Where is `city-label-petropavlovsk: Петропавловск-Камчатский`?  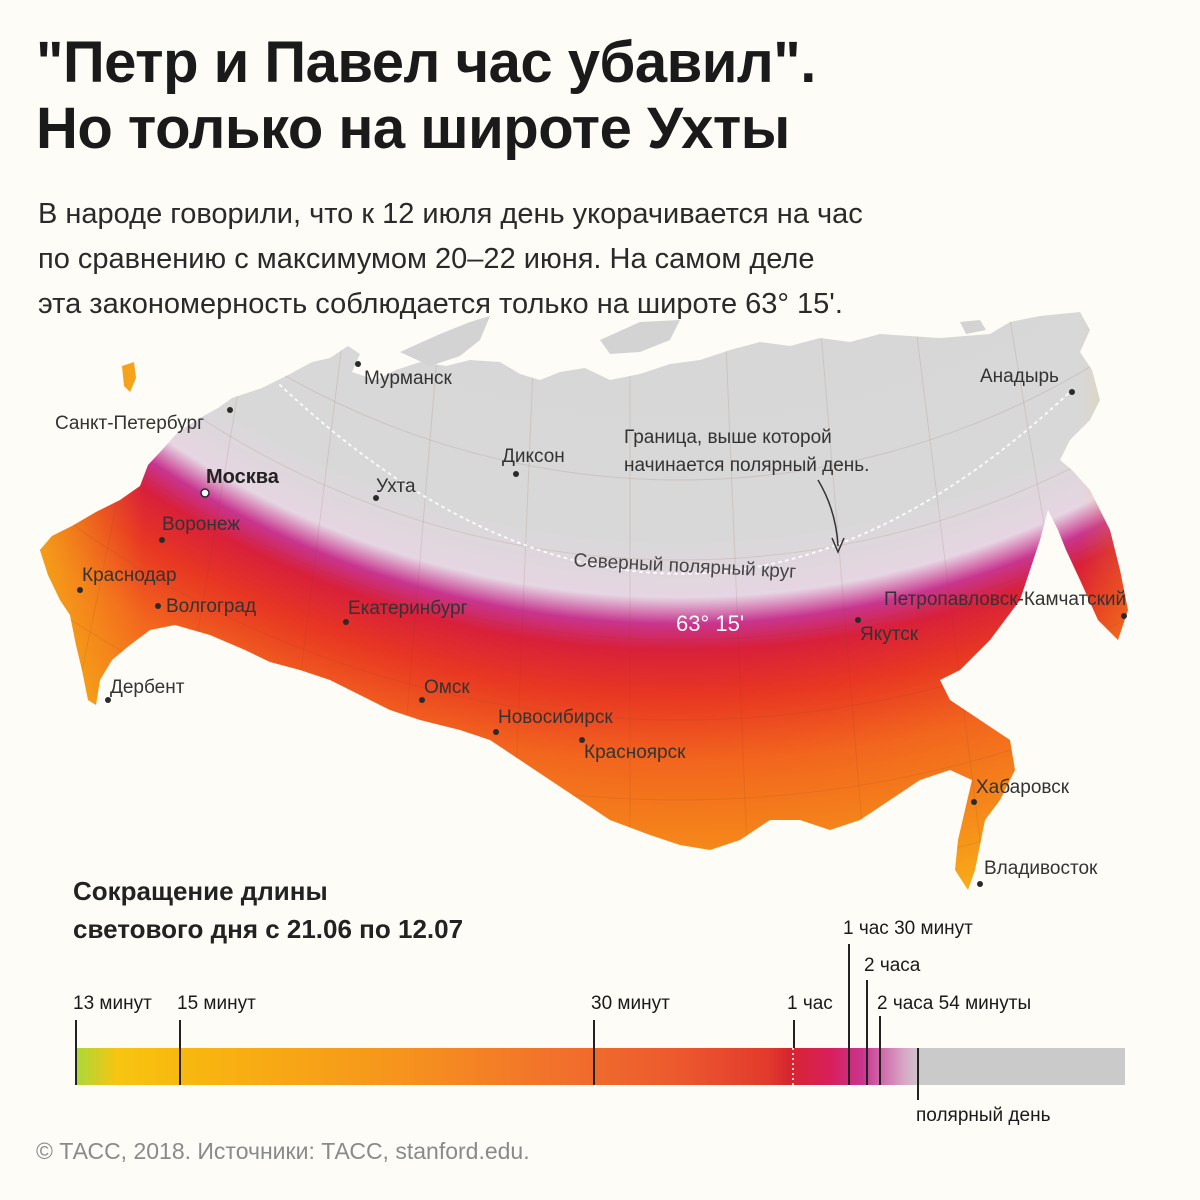 city-label-petropavlovsk: Петропавловск-Камчатский is located at coordinates (1005, 599).